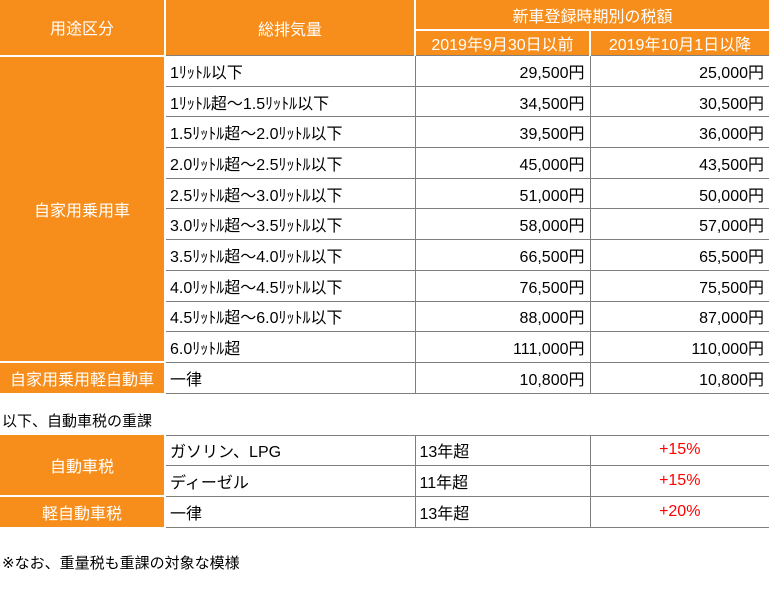 This screenshot has width=769, height=599. What do you see at coordinates (679, 285) in the screenshot?
I see `tax-after-cell: 75,500円` at bounding box center [679, 285].